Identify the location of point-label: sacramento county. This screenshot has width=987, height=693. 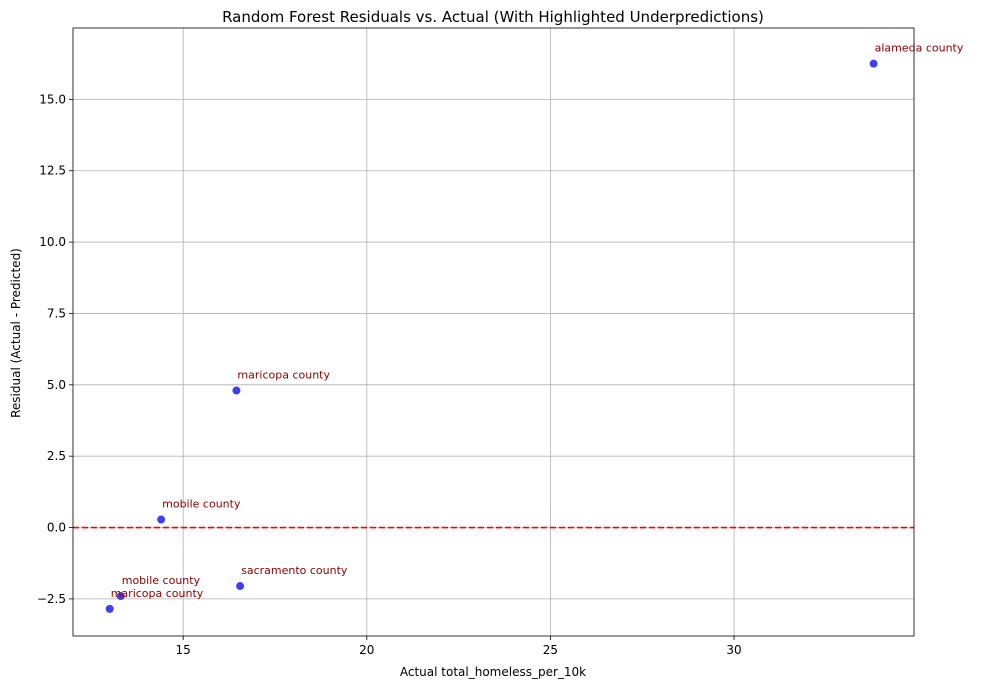
(294, 570).